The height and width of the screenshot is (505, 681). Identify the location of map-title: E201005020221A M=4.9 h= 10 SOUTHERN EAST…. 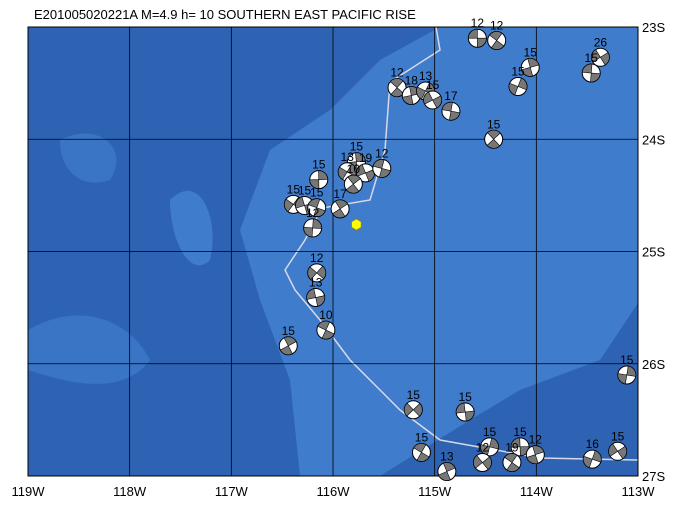
(225, 14).